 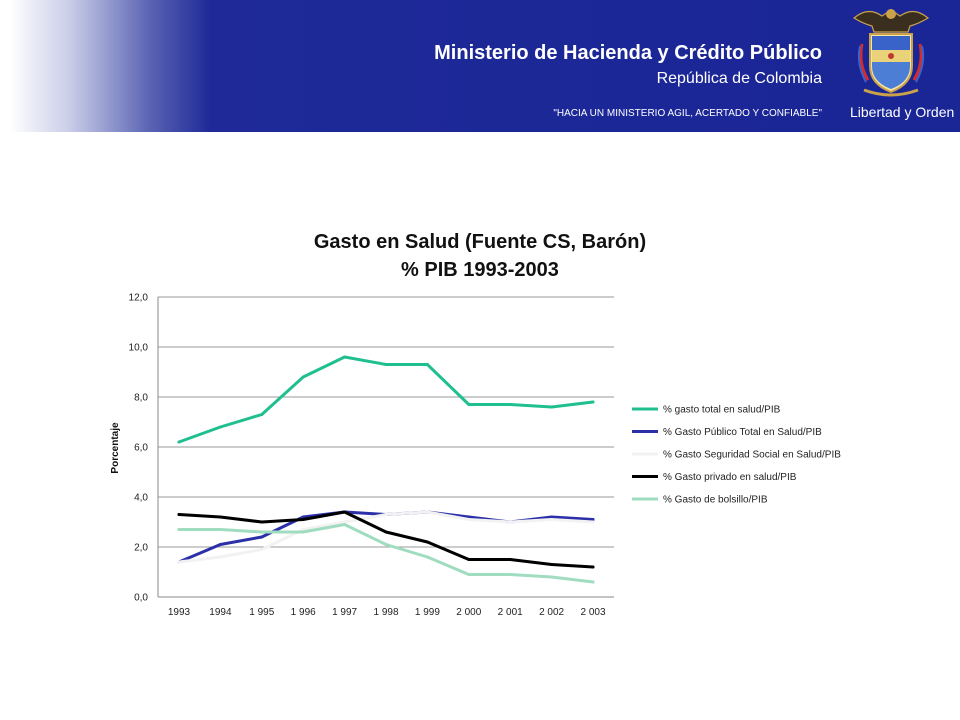 What do you see at coordinates (715, 500) in the screenshot?
I see `legend-label: % Gasto de bolsillo/PIB` at bounding box center [715, 500].